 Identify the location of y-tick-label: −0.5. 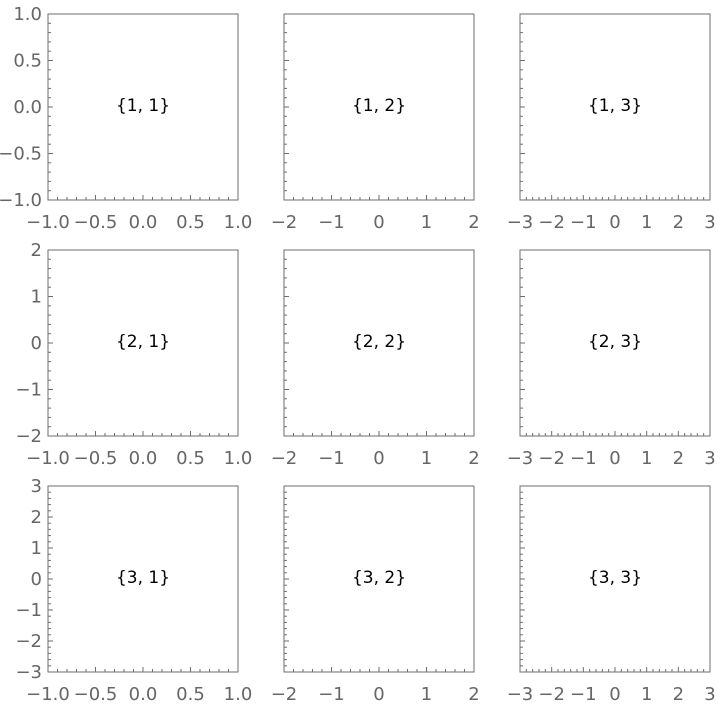
(21, 154).